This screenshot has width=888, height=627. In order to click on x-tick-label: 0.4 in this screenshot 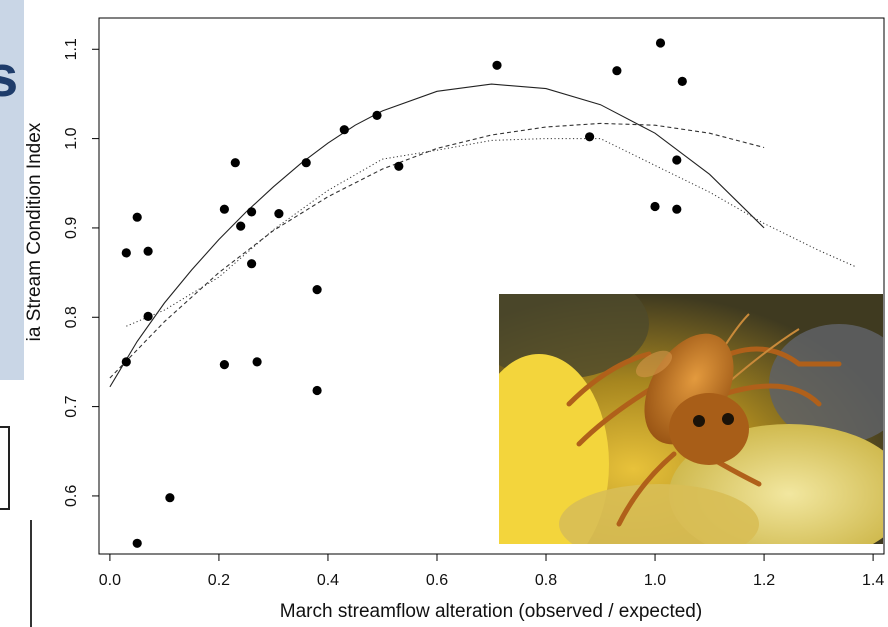, I will do `click(328, 580)`.